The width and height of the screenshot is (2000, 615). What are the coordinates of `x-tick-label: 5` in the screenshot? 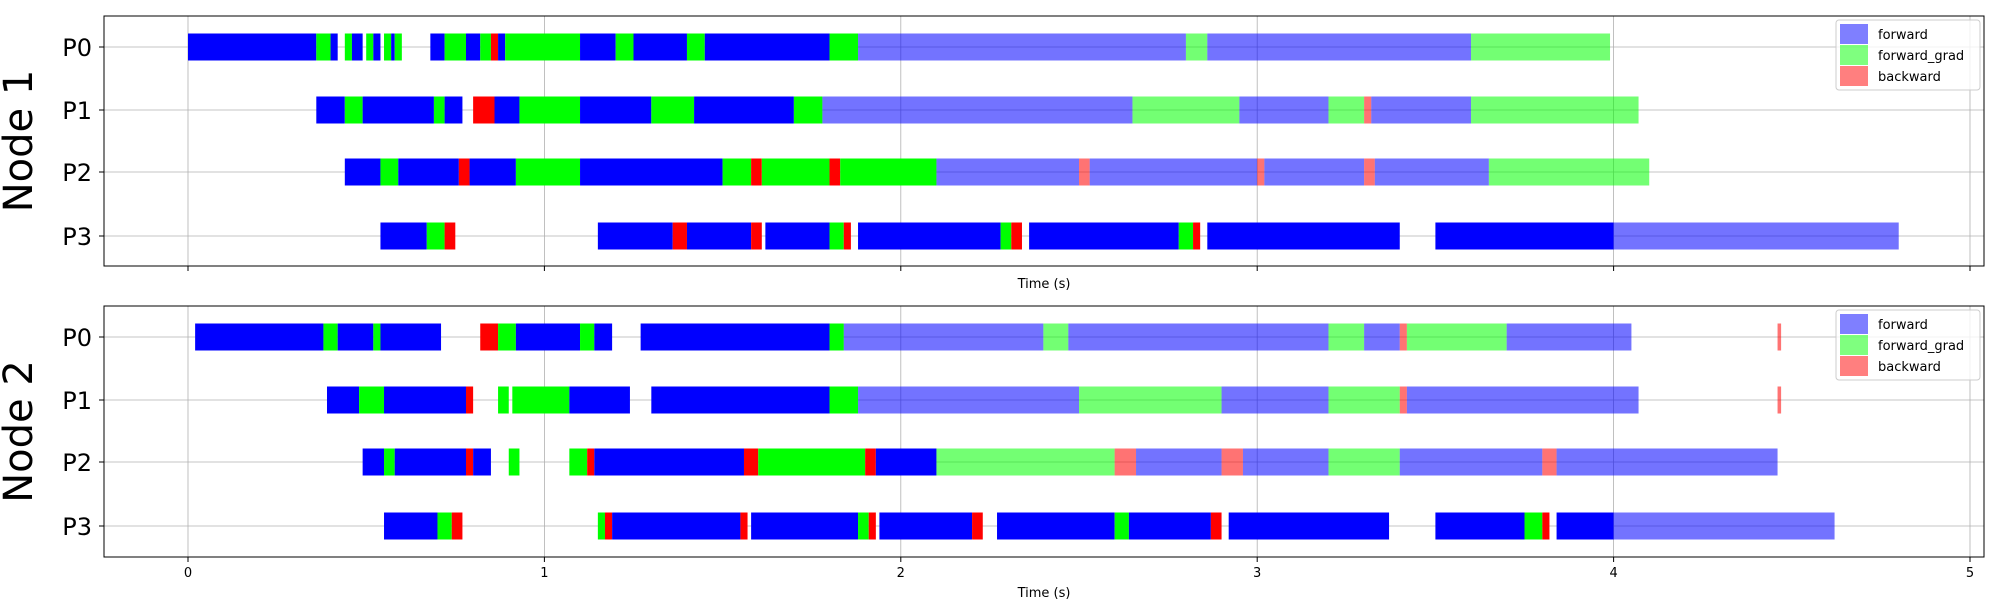 It's located at (1970, 573).